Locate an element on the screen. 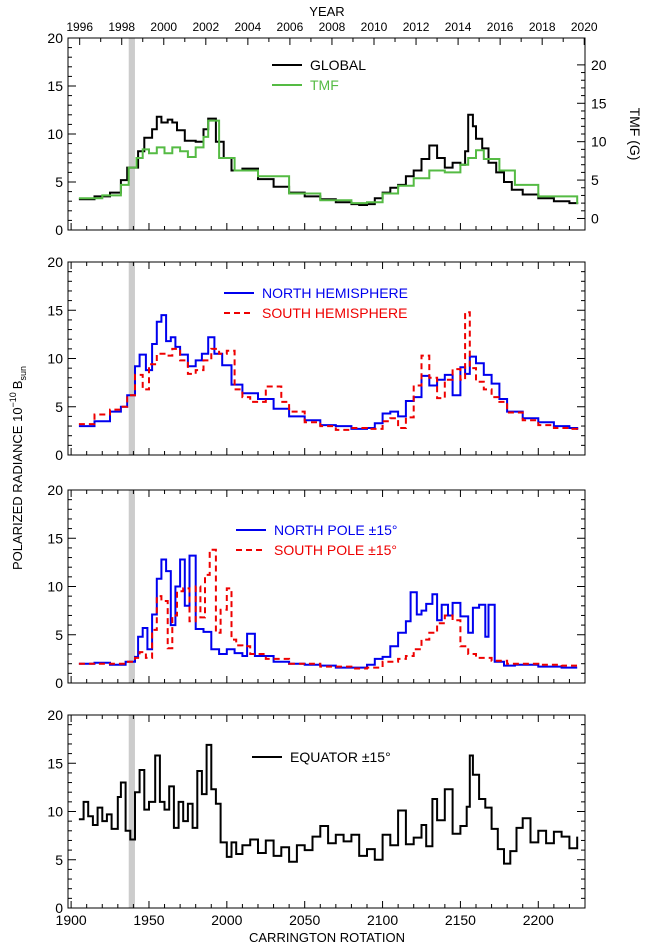  year-tick-label: 2008 is located at coordinates (332, 27).